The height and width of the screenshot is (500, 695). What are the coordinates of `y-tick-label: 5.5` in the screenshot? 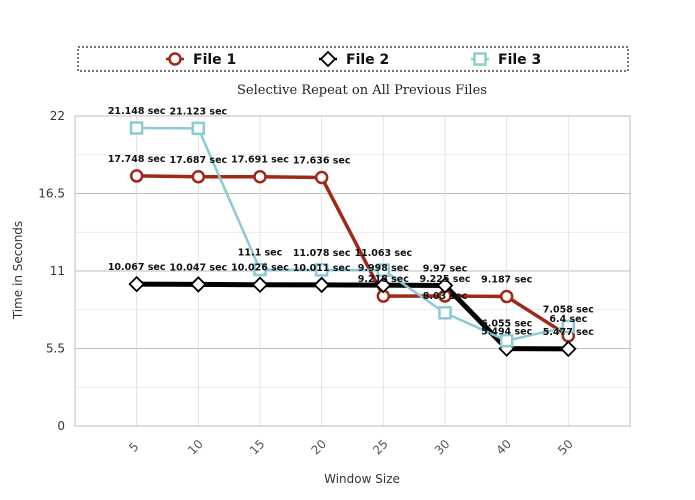 It's located at (55, 349).